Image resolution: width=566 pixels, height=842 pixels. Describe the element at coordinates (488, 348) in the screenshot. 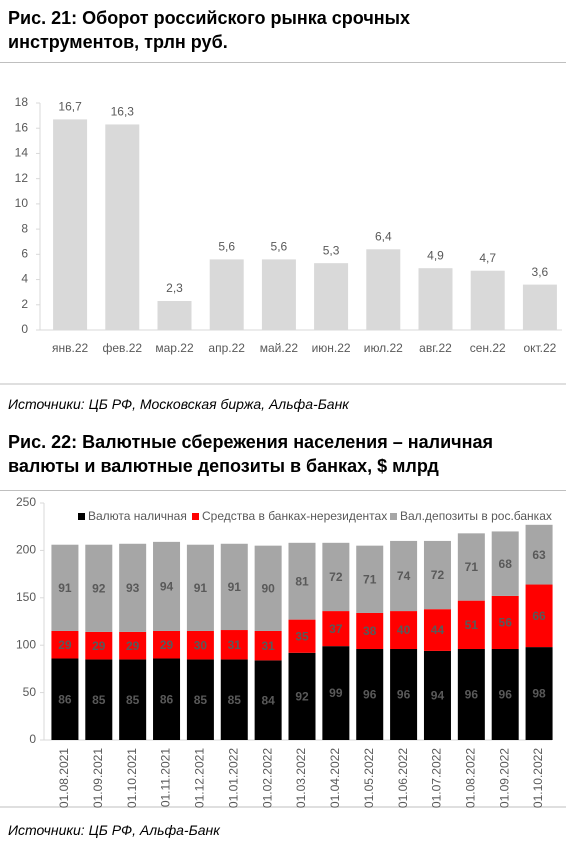

I see `x-tick-label: сен.22` at that location.